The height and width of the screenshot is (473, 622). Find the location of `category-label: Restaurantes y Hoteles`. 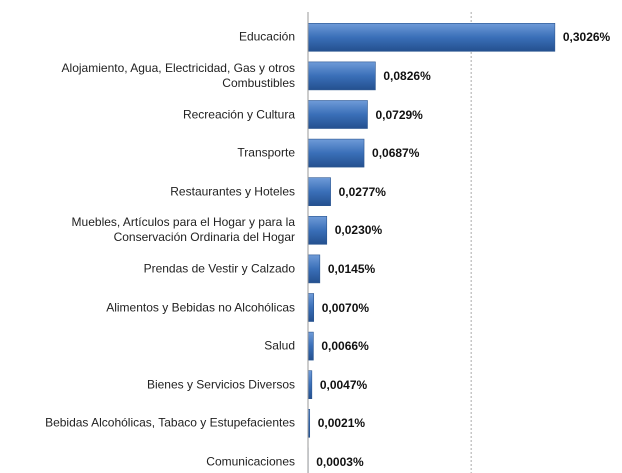

category-label: Restaurantes y Hoteles is located at coordinates (232, 191).